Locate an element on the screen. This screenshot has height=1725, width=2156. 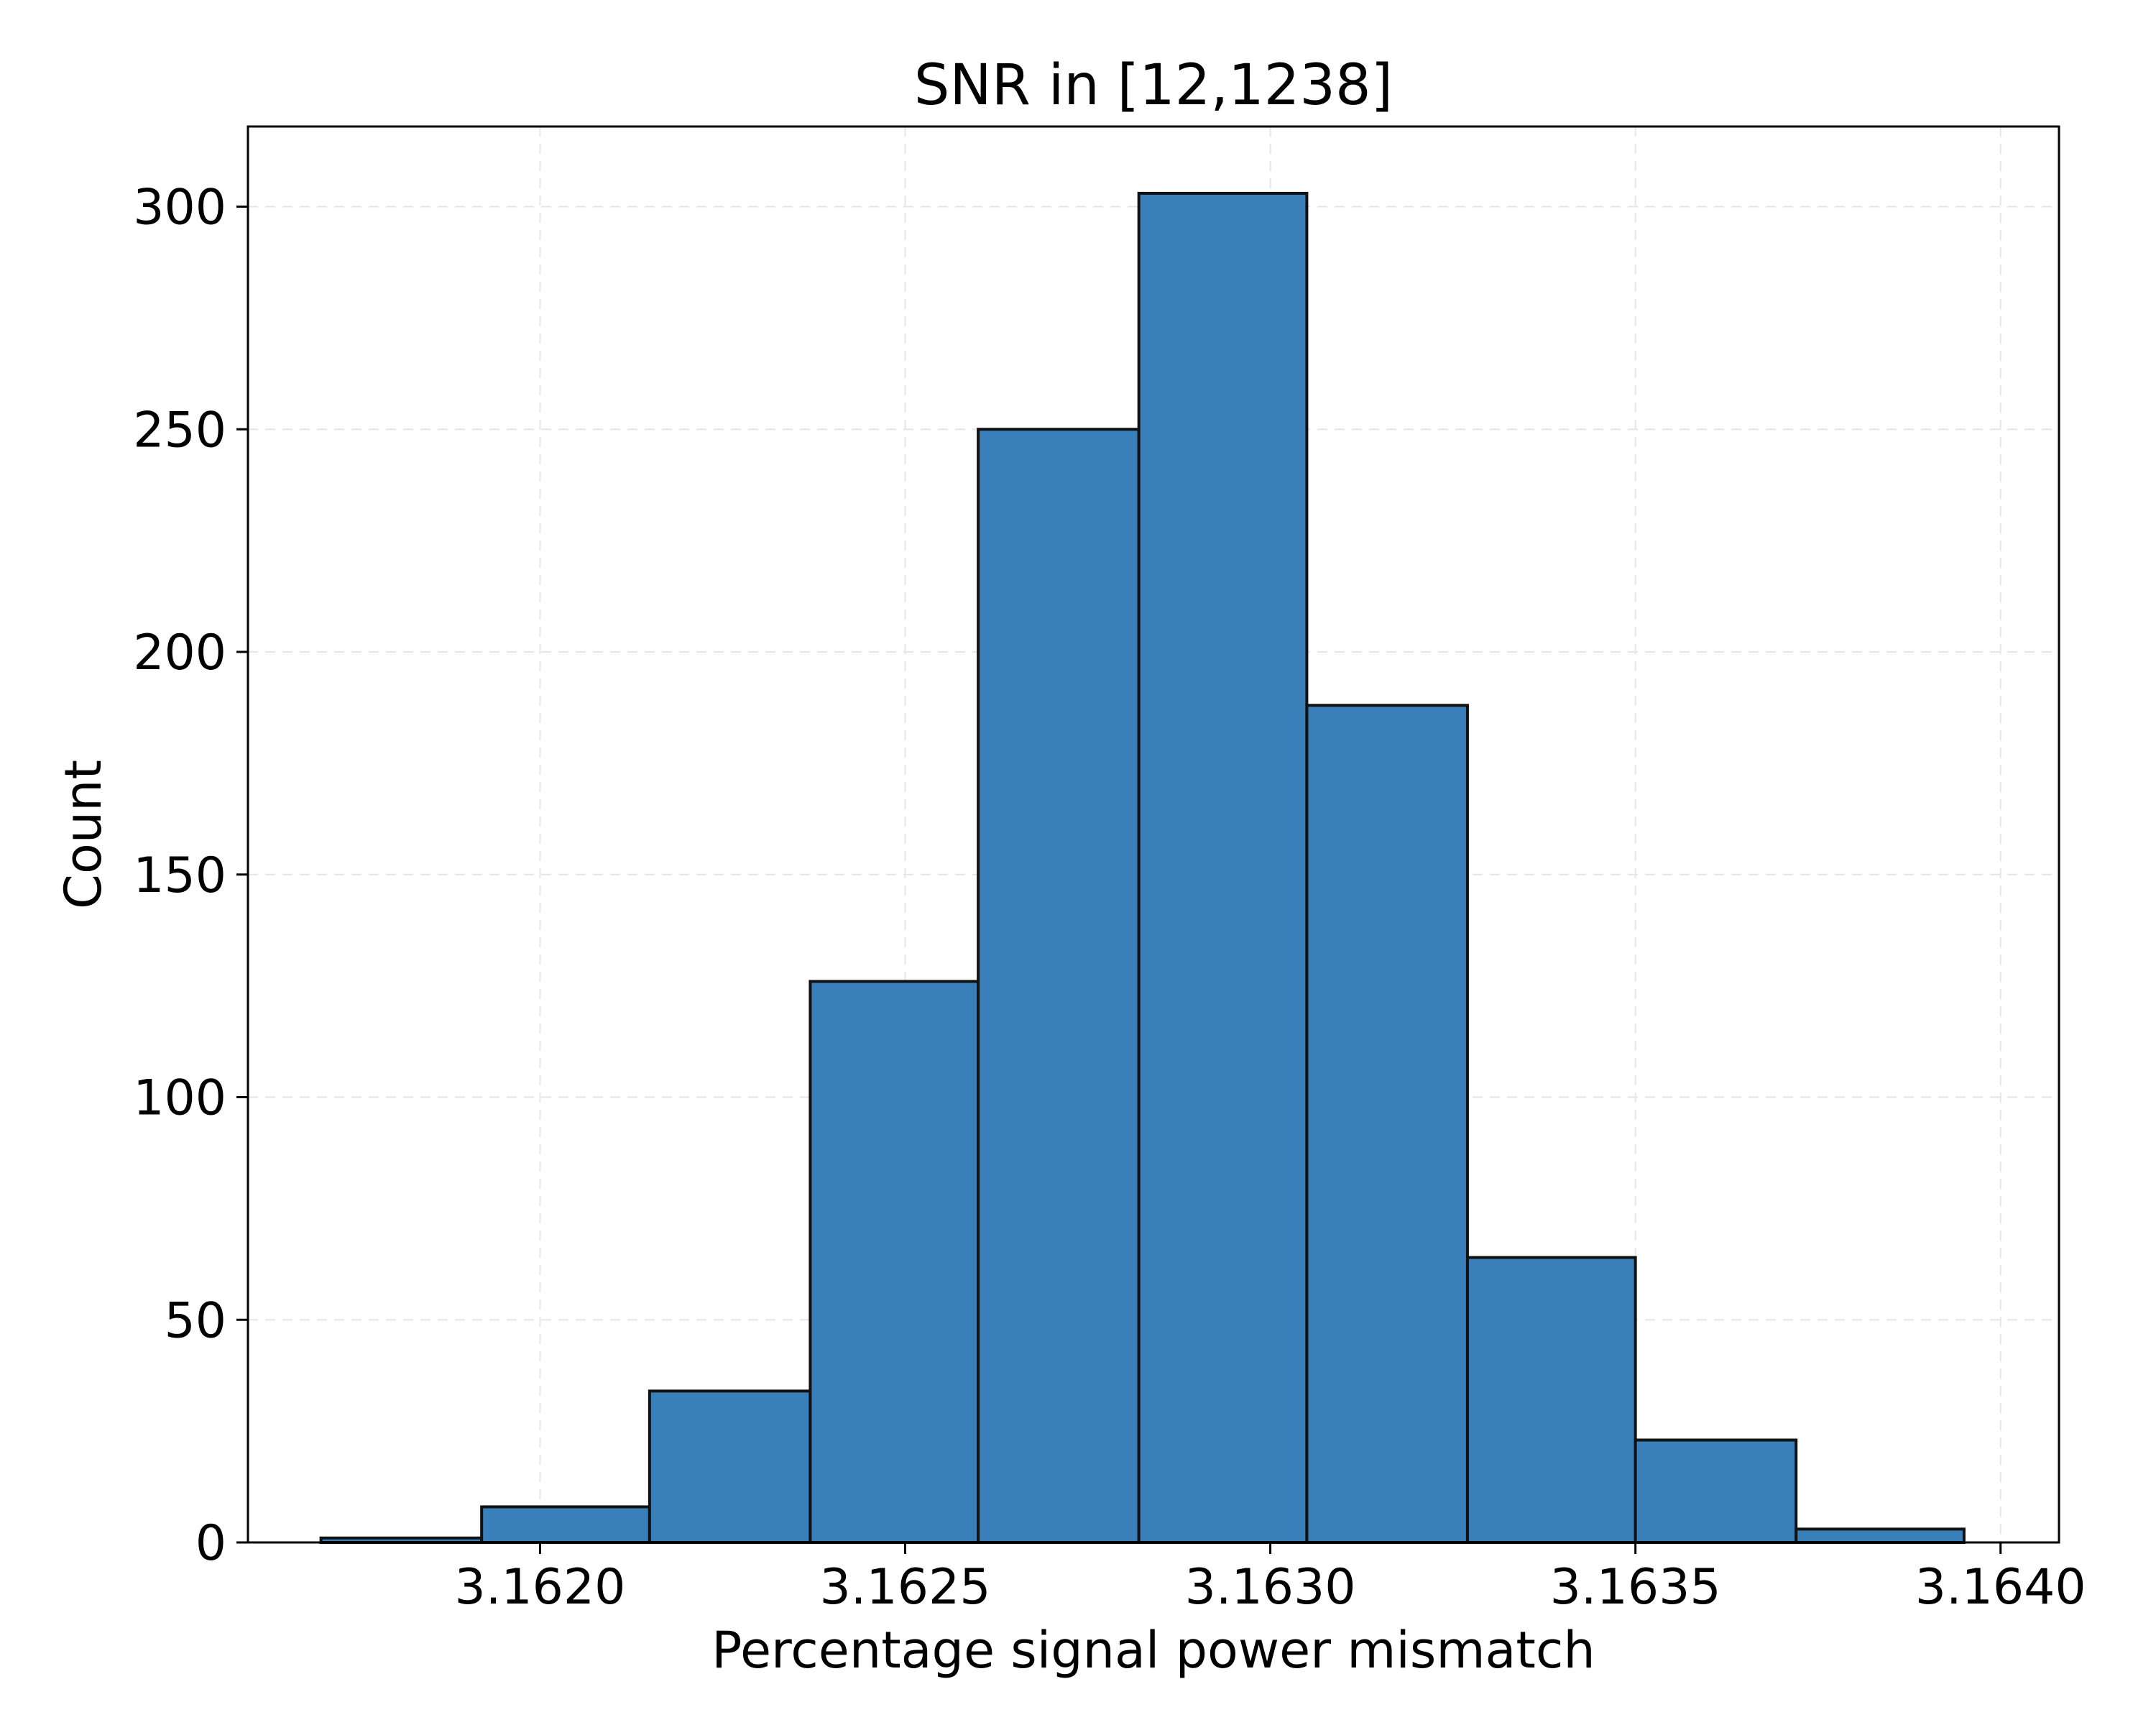
x-axis-label: Percentage signal power mismatch is located at coordinates (1153, 1650).